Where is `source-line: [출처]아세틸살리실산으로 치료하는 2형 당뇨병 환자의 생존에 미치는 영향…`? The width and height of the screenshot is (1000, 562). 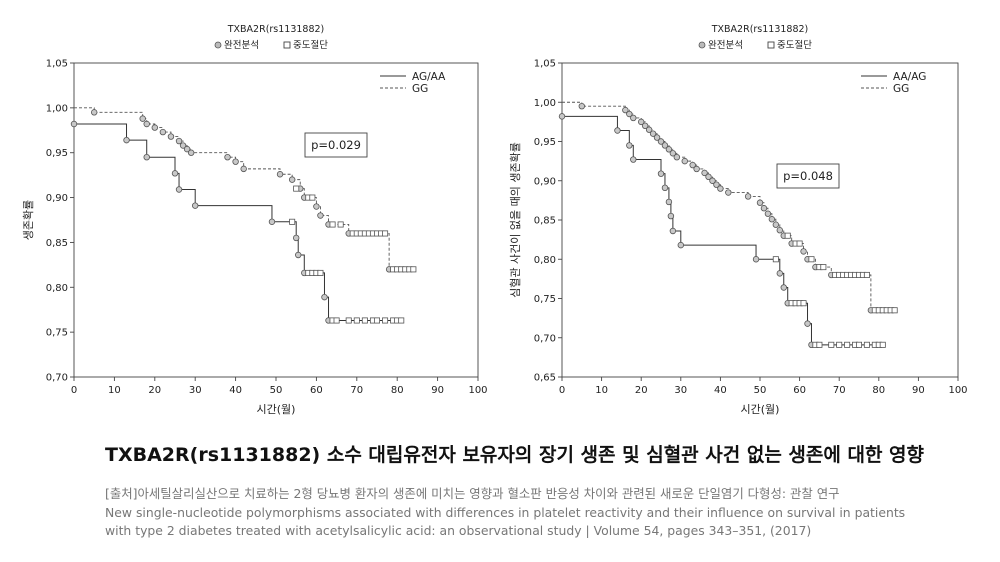
source-line: [출처]아세틸살리실산으로 치료하는 2형 당뇨병 환자의 생존에 미치는 영향… is located at coordinates (472, 493).